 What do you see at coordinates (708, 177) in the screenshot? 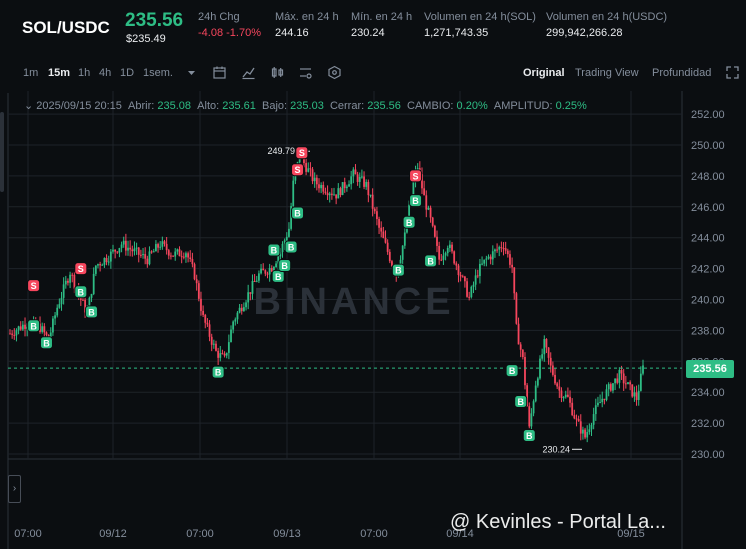
I see `y-tick-label: 248.00` at bounding box center [708, 177].